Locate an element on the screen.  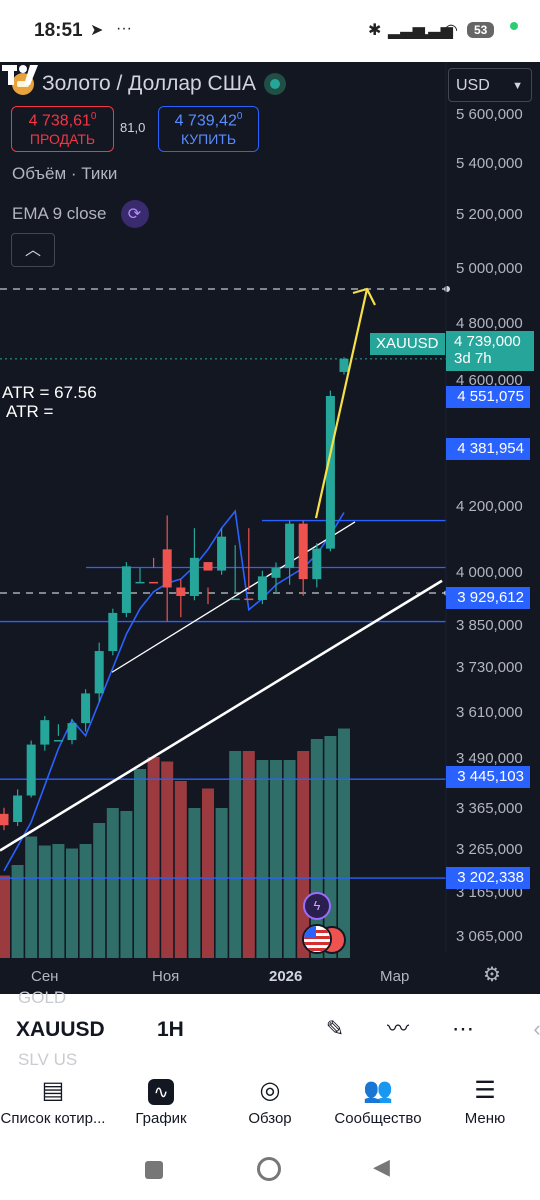
buy-label: КУПИТЬ is located at coordinates (208, 139).